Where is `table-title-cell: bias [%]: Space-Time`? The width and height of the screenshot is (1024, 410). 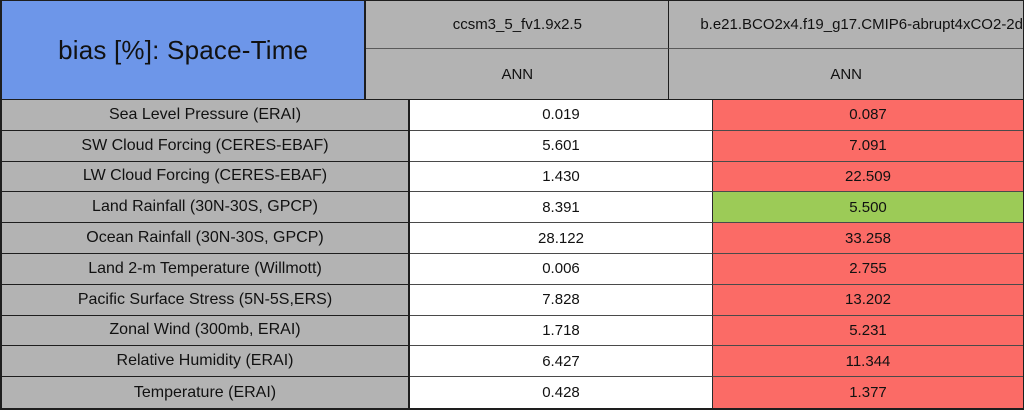 table-title-cell: bias [%]: Space-Time is located at coordinates (184, 50).